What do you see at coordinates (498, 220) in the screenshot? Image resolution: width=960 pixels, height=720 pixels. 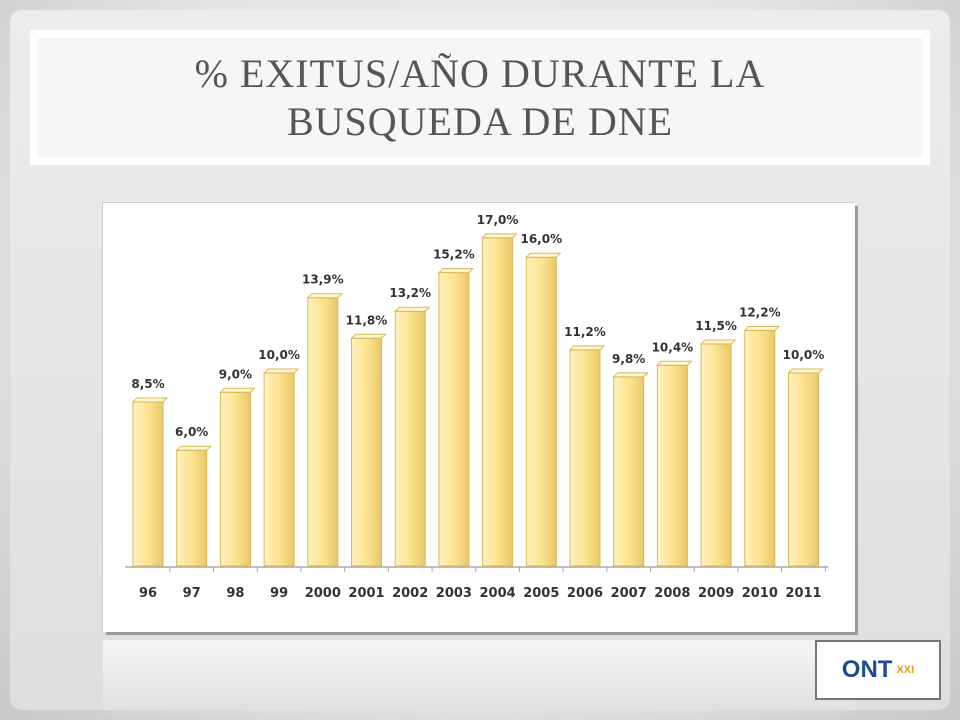 I see `value-label: 17,0%` at bounding box center [498, 220].